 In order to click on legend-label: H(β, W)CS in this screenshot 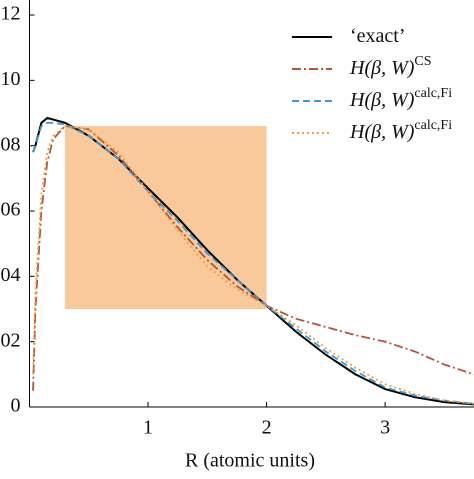, I will do `click(390, 66)`.